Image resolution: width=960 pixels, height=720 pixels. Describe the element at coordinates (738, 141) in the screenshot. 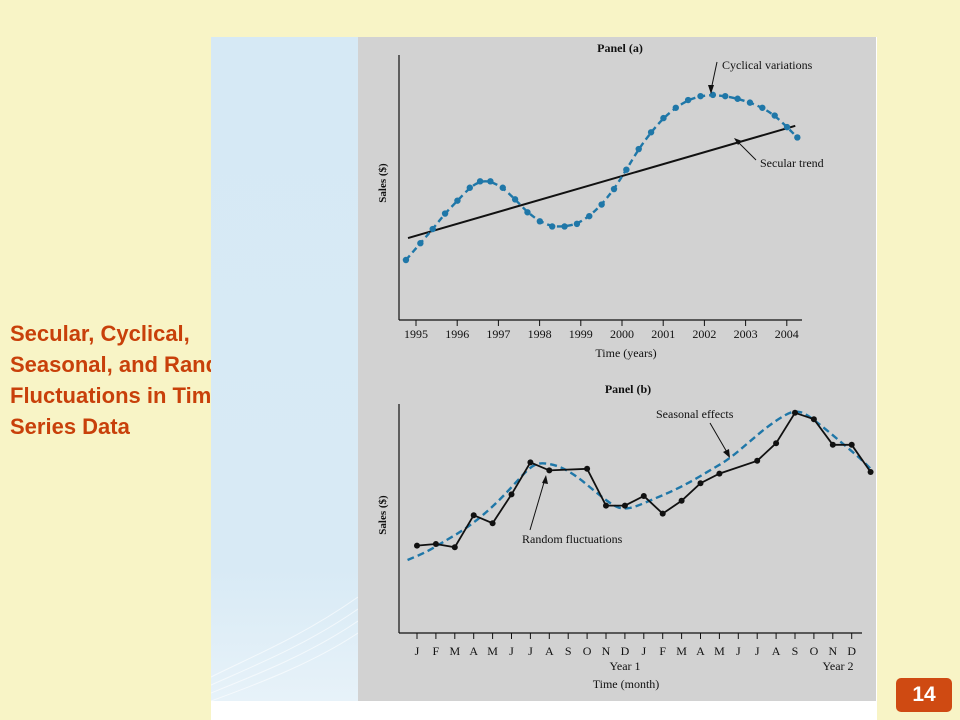

I see `annotation-secular-arrowhead` at that location.